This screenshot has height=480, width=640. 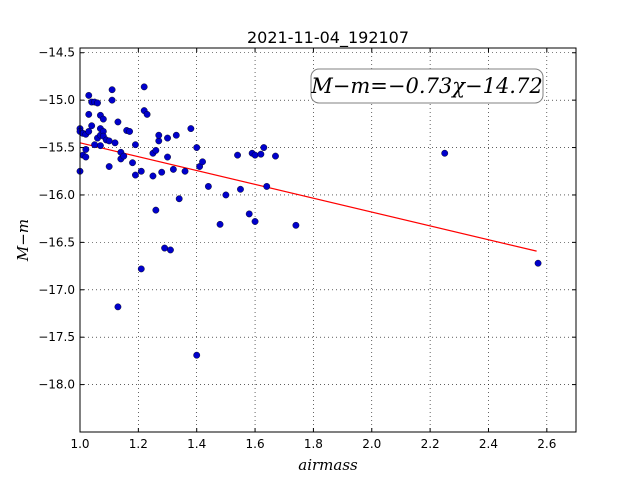 I want to click on x-tick-label: 2.4, so click(x=488, y=444).